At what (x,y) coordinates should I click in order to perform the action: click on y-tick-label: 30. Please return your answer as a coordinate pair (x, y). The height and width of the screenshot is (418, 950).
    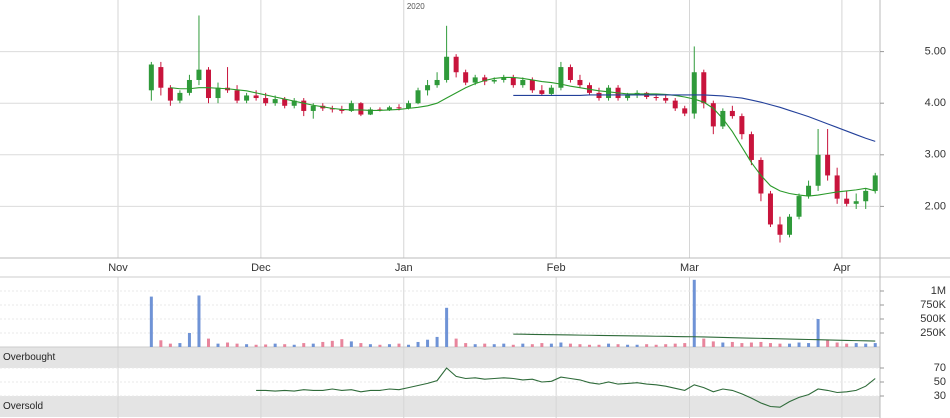
    Looking at the image, I should click on (940, 396).